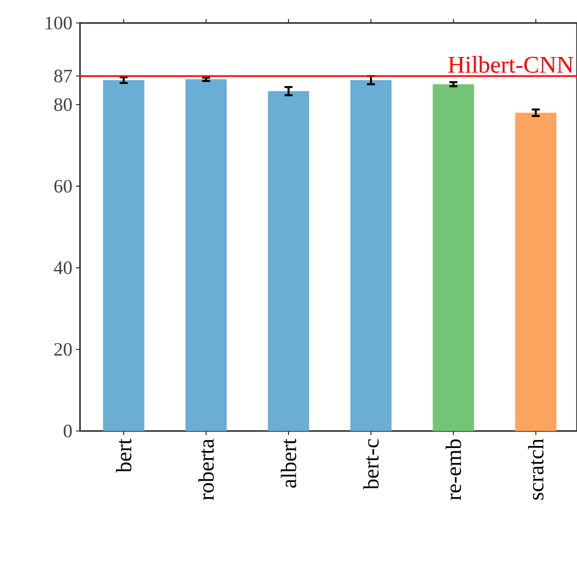  I want to click on y-tick-label: 100, so click(59, 23).